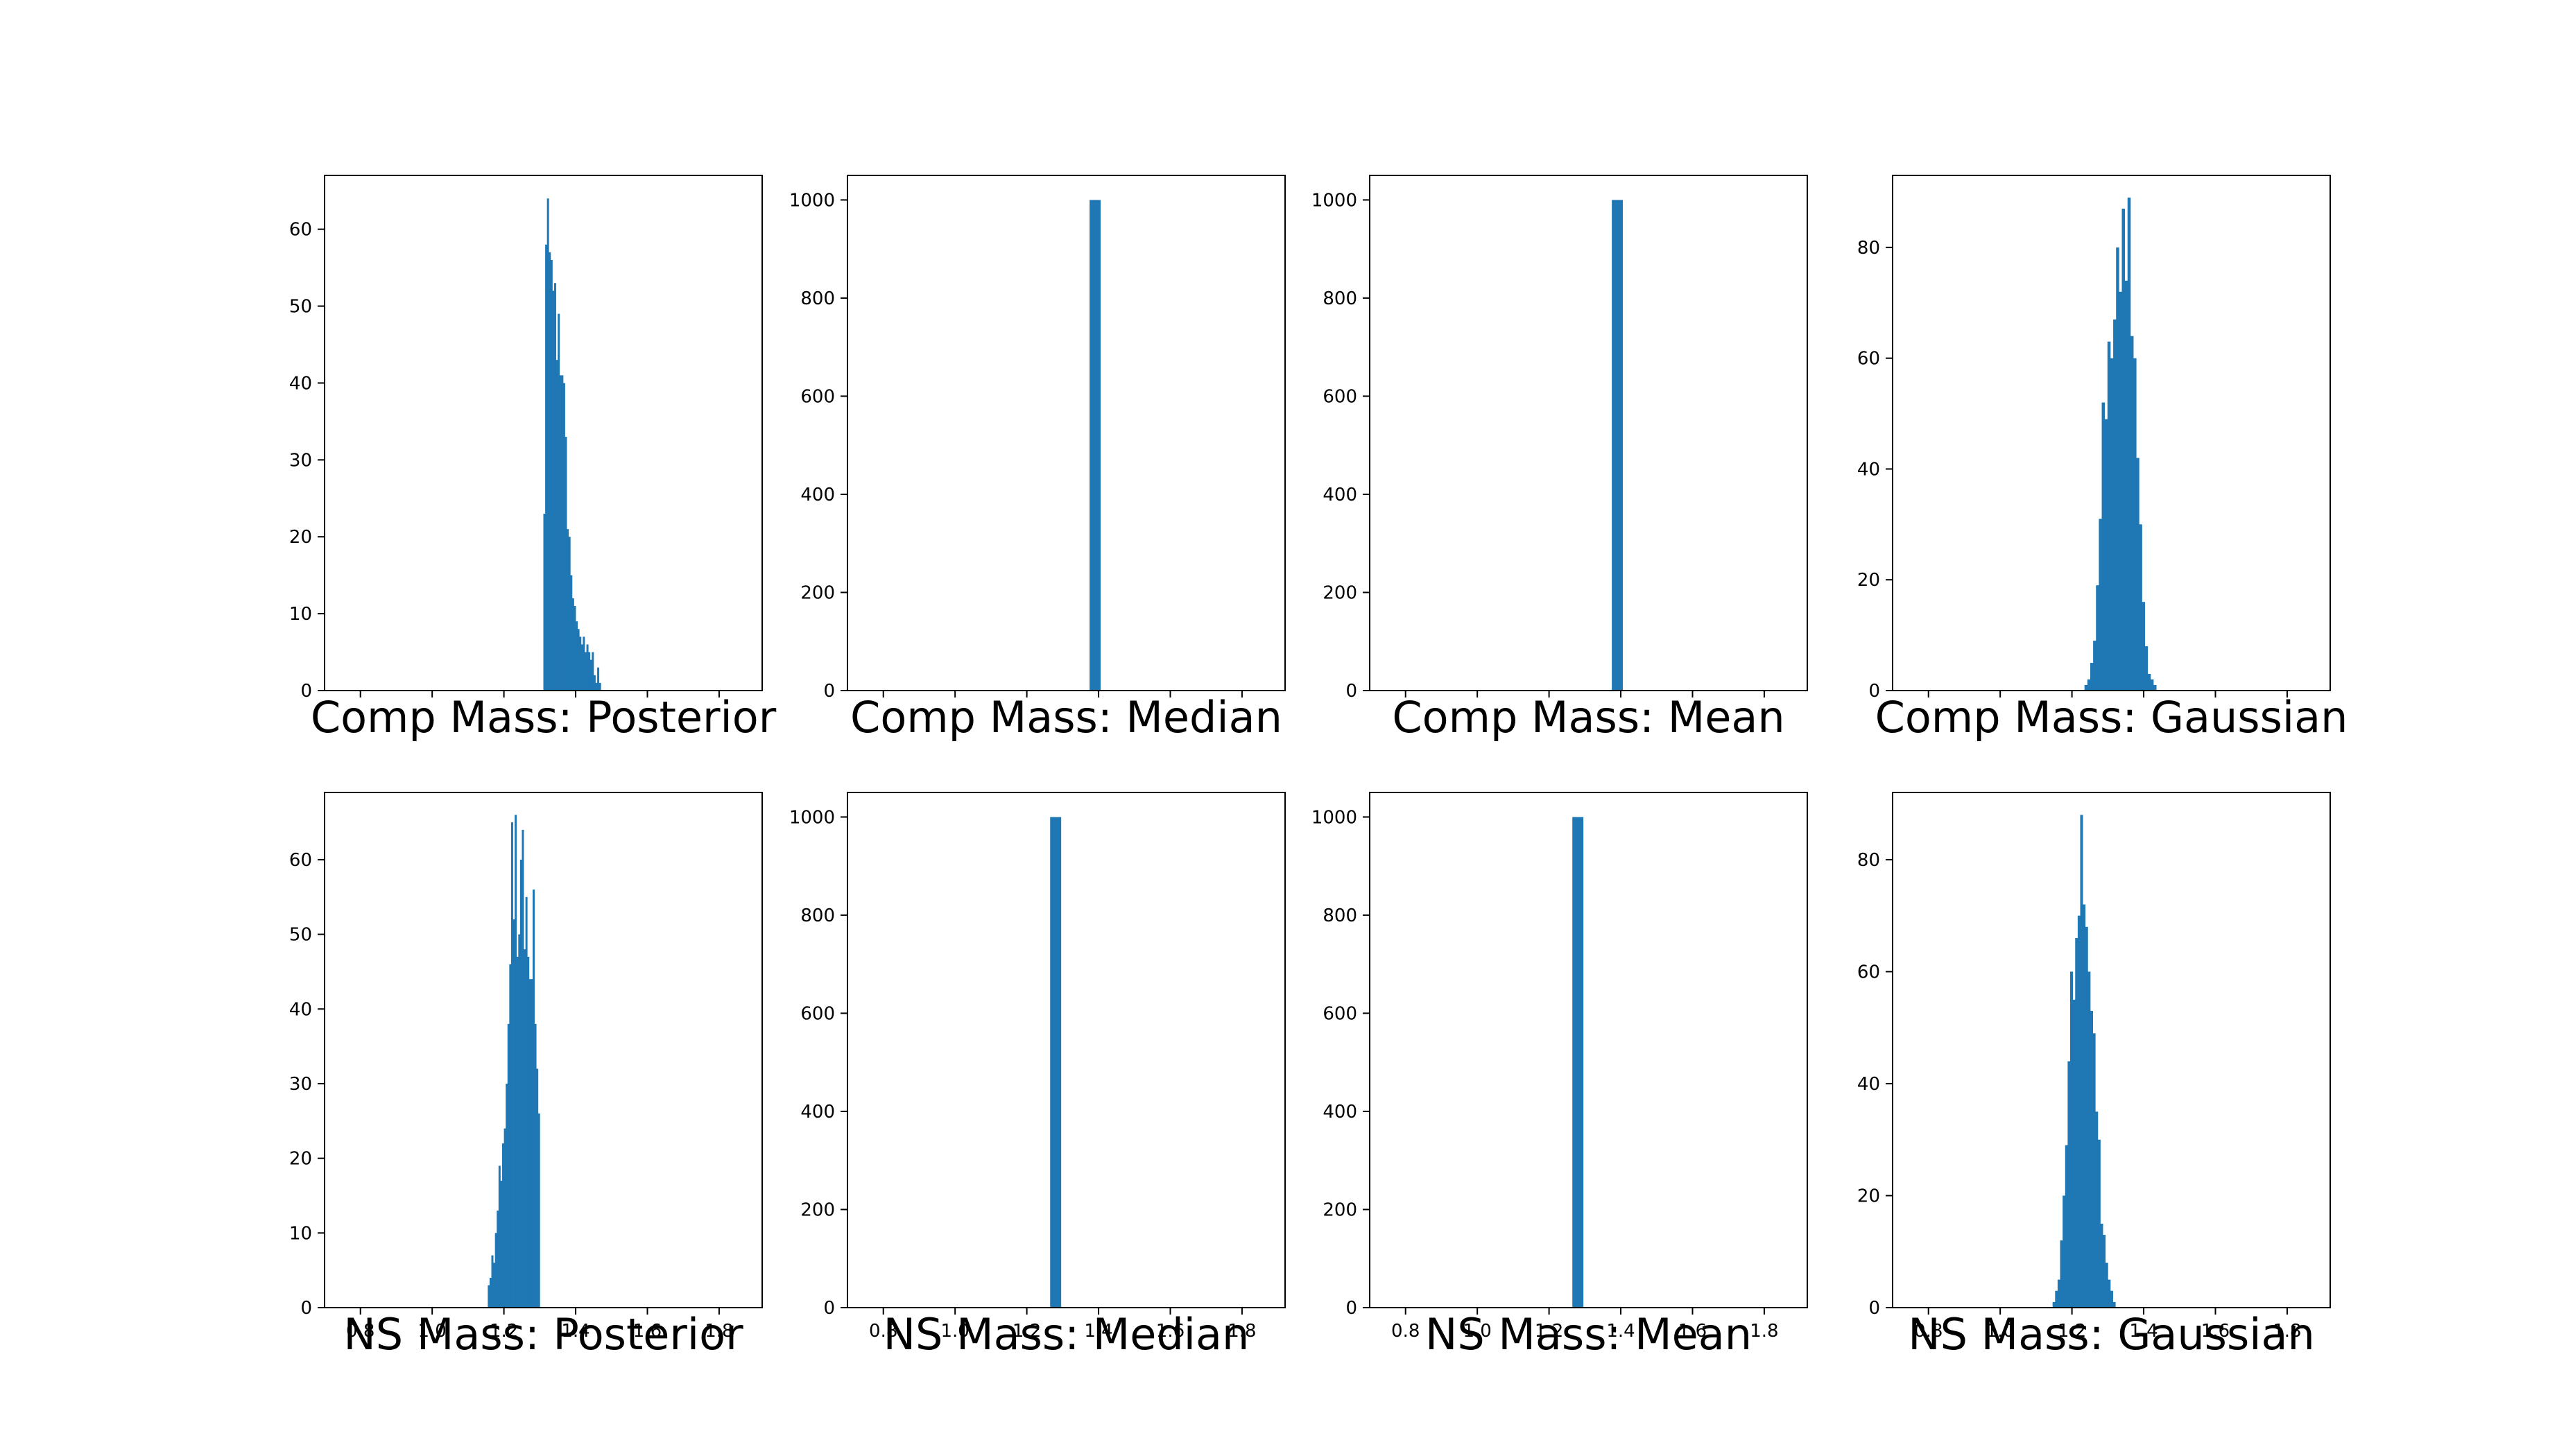 This screenshot has height=1456, width=2566. What do you see at coordinates (817, 298) in the screenshot?
I see `y-tick-label: 800` at bounding box center [817, 298].